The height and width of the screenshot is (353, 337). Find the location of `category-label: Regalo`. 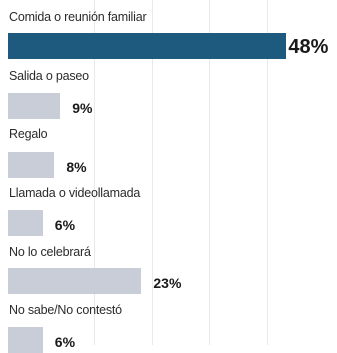

category-label: Regalo is located at coordinates (28, 134).